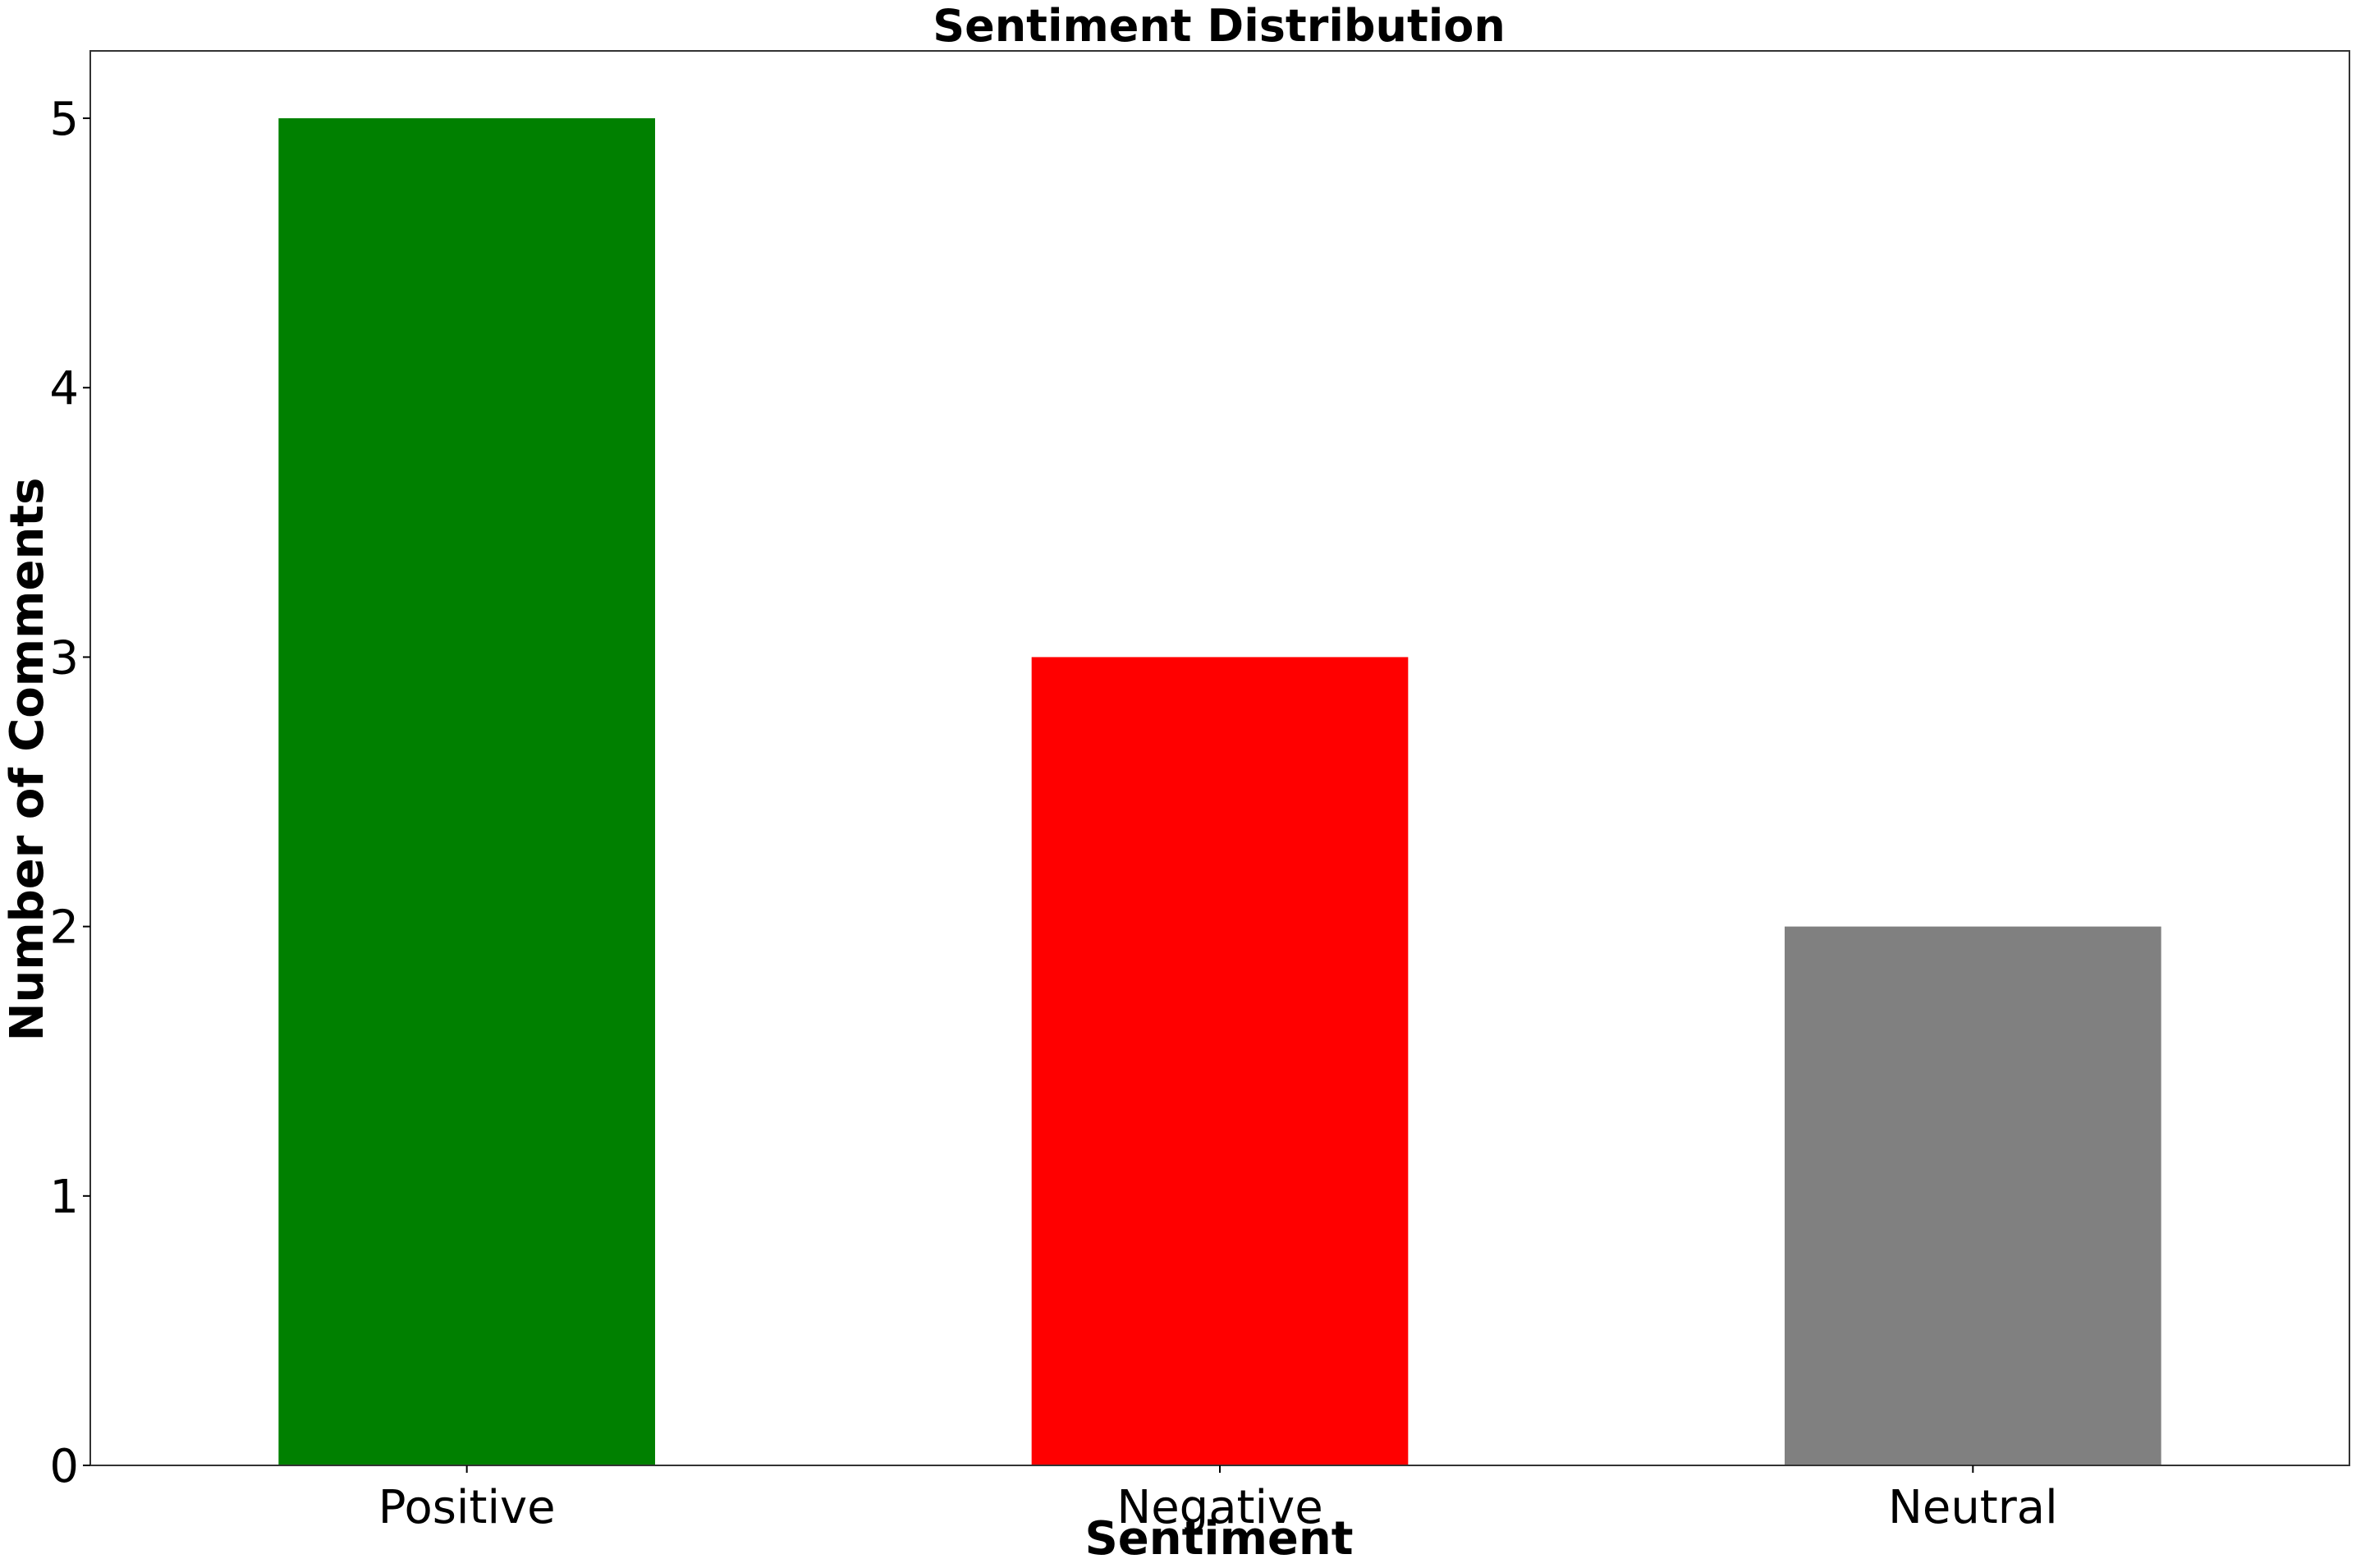 The image size is (2356, 1568). Describe the element at coordinates (64, 1466) in the screenshot. I see `y-tick-label: 0` at that location.